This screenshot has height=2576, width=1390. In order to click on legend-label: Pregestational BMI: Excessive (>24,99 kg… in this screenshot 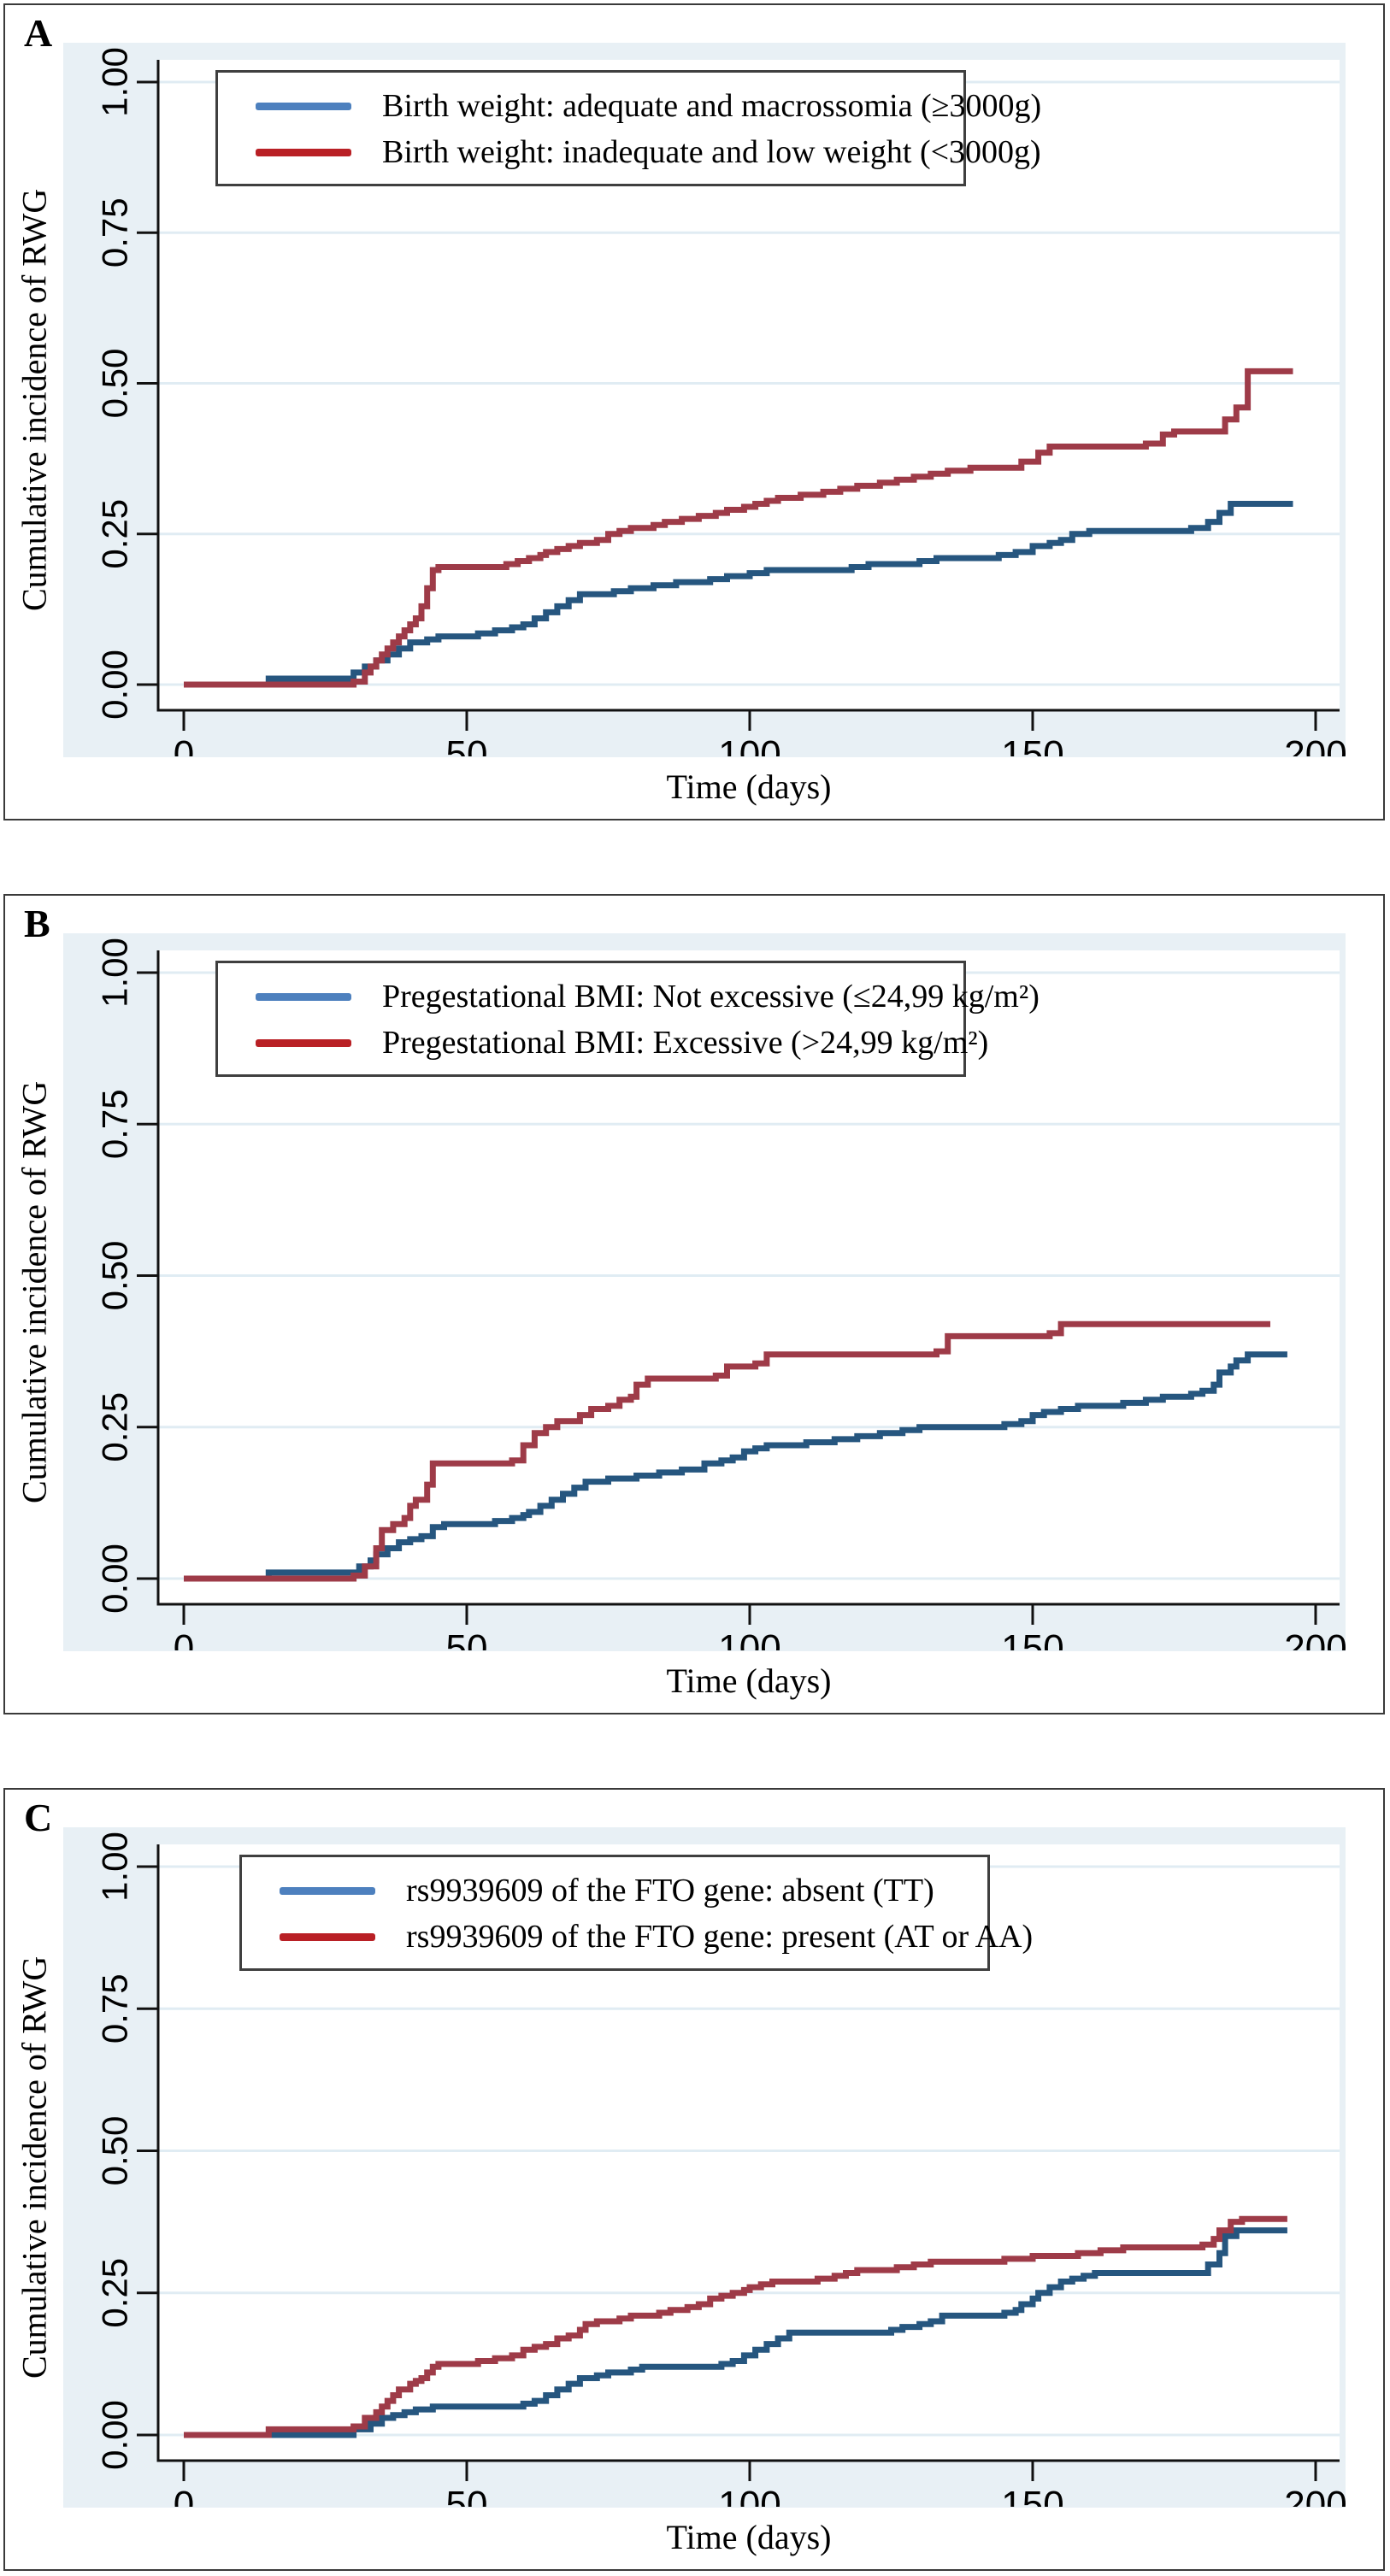, I will do `click(685, 1043)`.